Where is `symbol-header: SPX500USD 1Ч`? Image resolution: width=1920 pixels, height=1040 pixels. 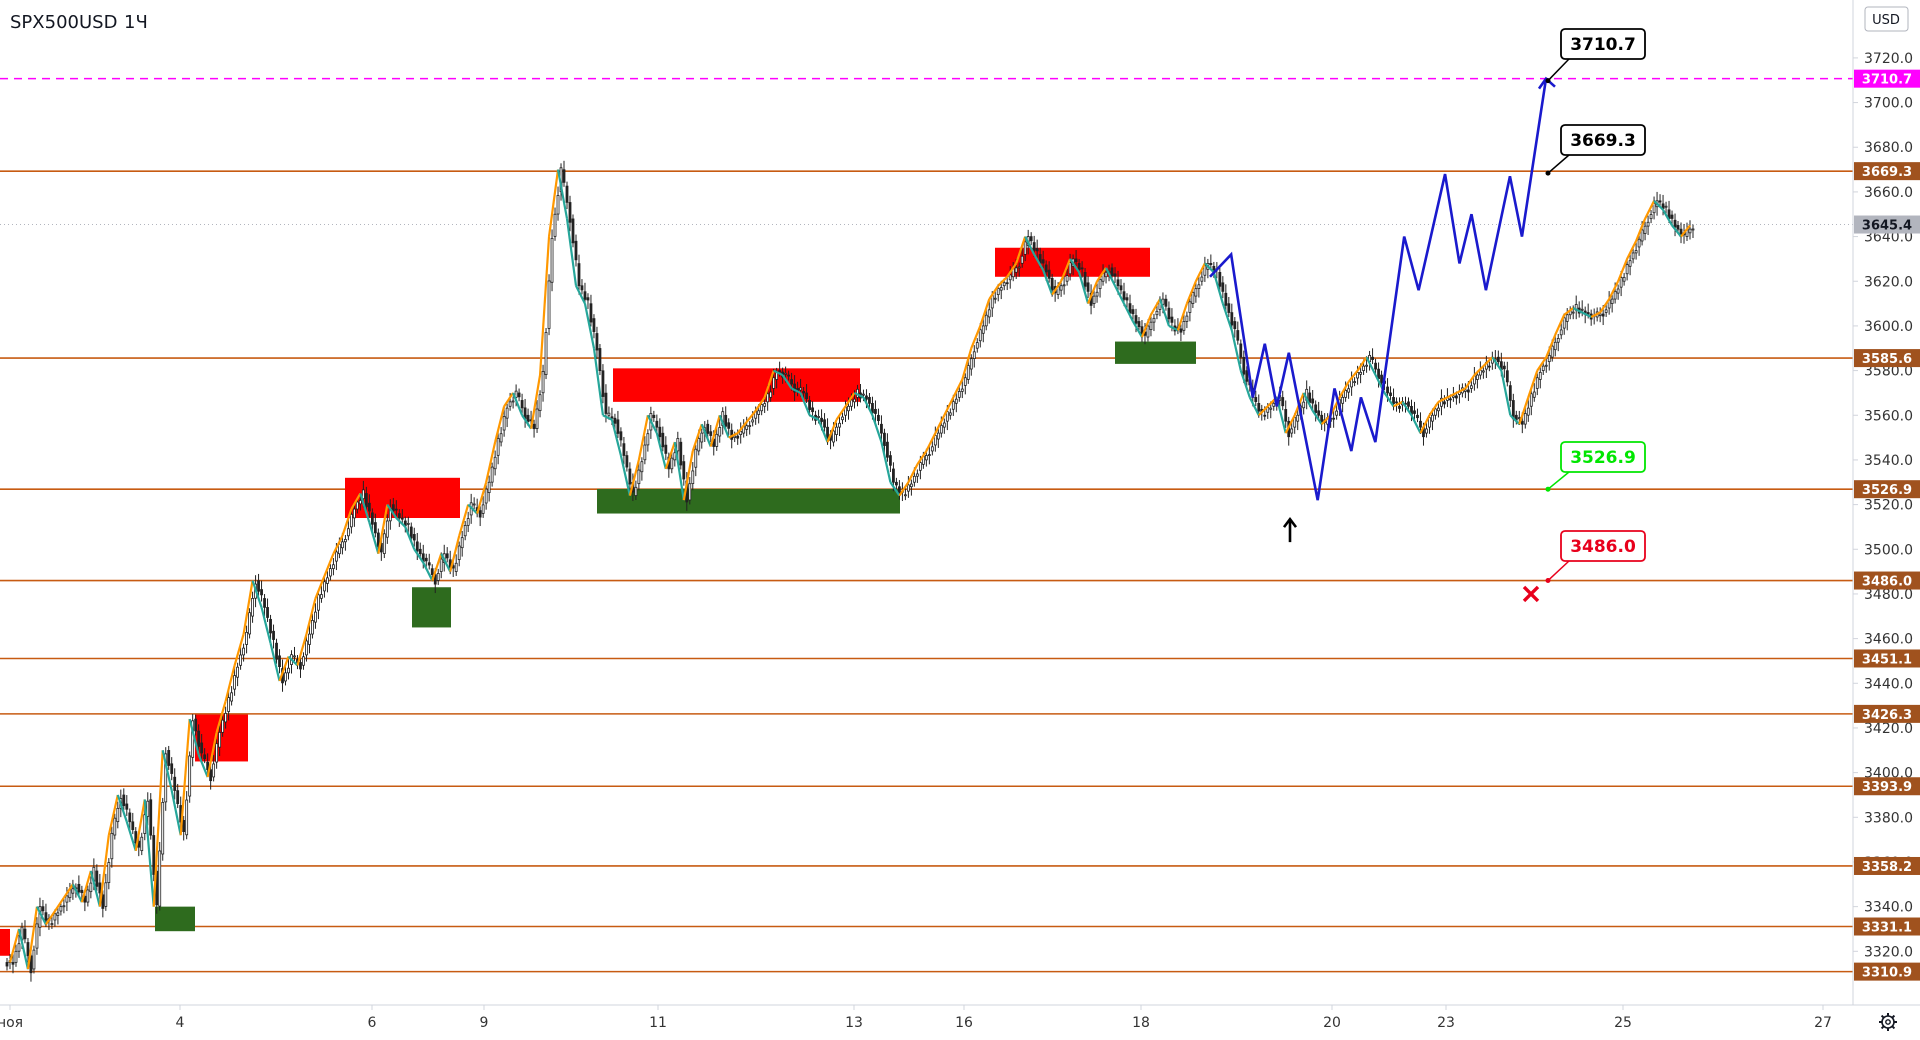 symbol-header: SPX500USD 1Ч is located at coordinates (79, 22).